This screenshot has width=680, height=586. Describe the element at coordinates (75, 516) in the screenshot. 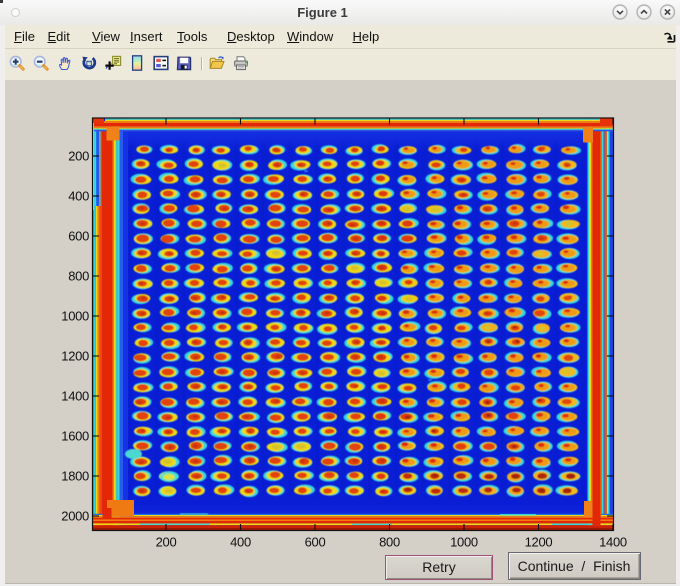

I see `svg-text: 2000` at that location.